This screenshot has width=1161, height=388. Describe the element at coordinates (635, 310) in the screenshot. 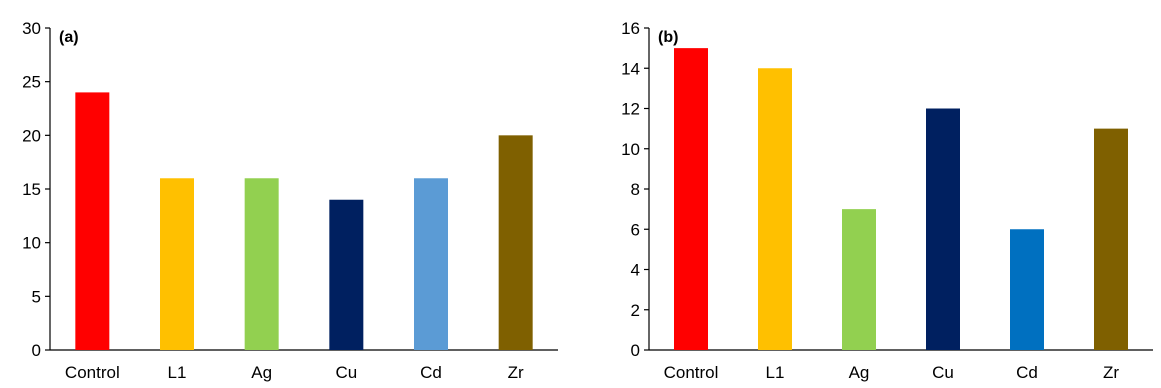

I see `y-tick-label: 2` at that location.